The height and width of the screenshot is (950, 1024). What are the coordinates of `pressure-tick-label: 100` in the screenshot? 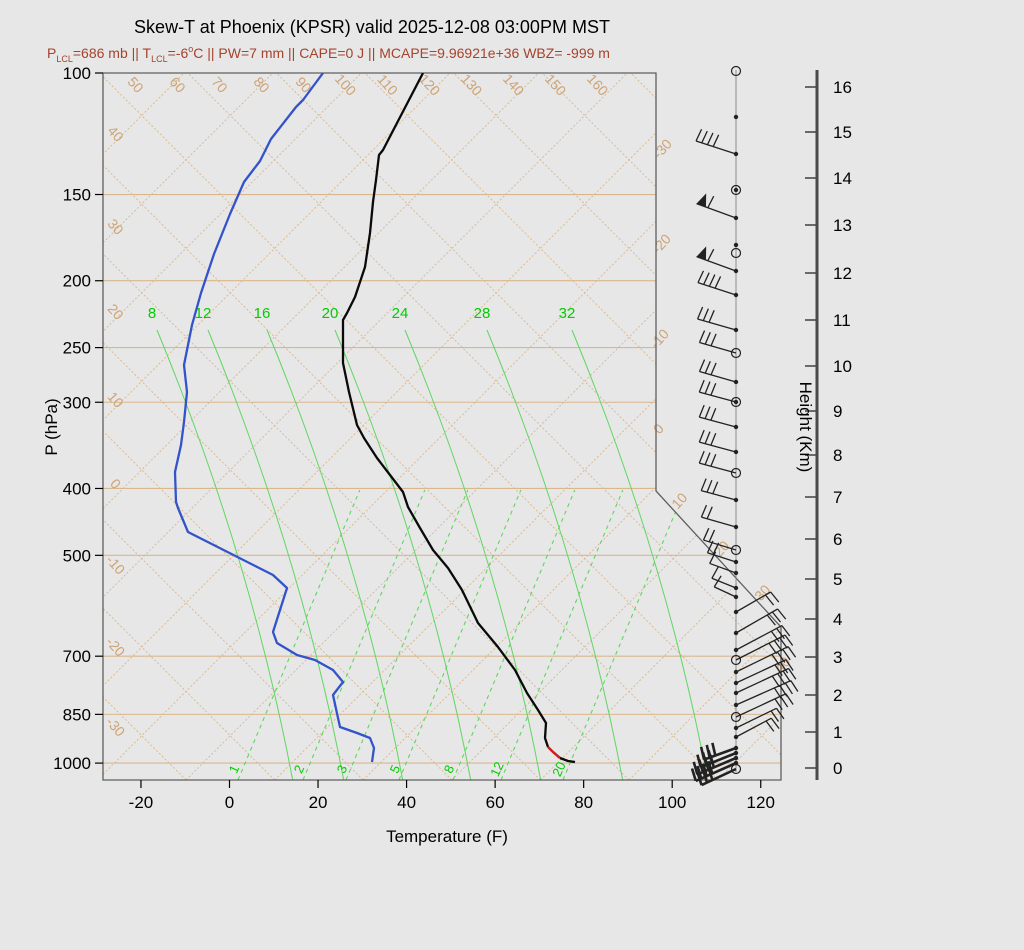 It's located at (77, 73).